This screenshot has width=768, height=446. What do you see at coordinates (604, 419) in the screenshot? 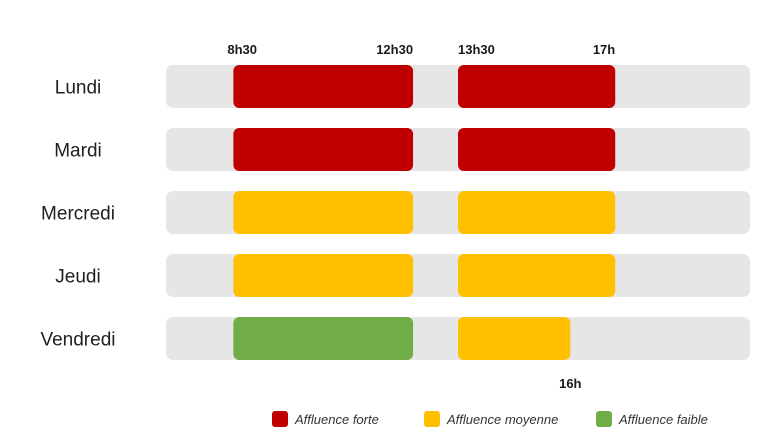
I see `legend-swatch-faible` at bounding box center [604, 419].